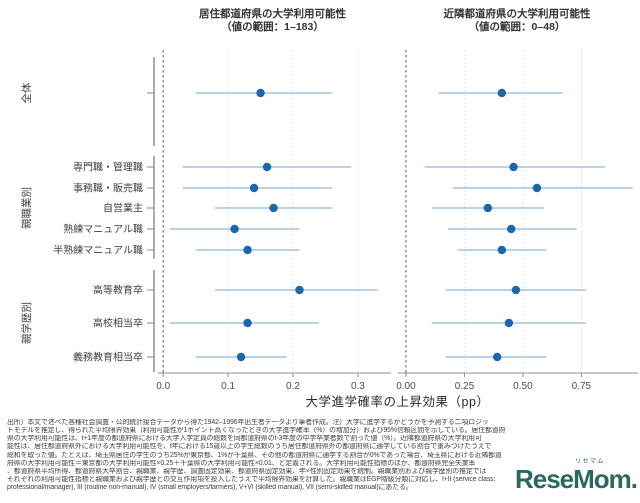 This screenshot has width=640, height=503. I want to click on x-tick-label: 0.3, so click(358, 386).